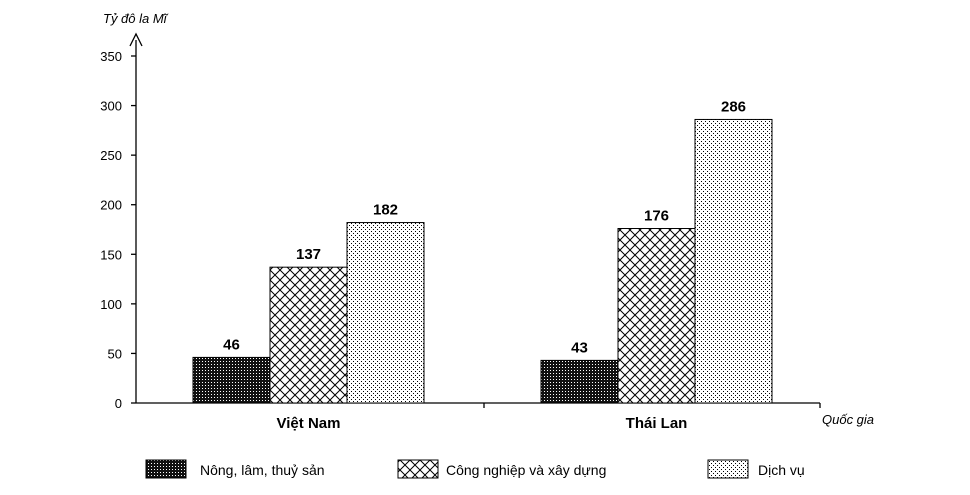 This screenshot has height=495, width=970. I want to click on y-tick-label: 350, so click(111, 56).